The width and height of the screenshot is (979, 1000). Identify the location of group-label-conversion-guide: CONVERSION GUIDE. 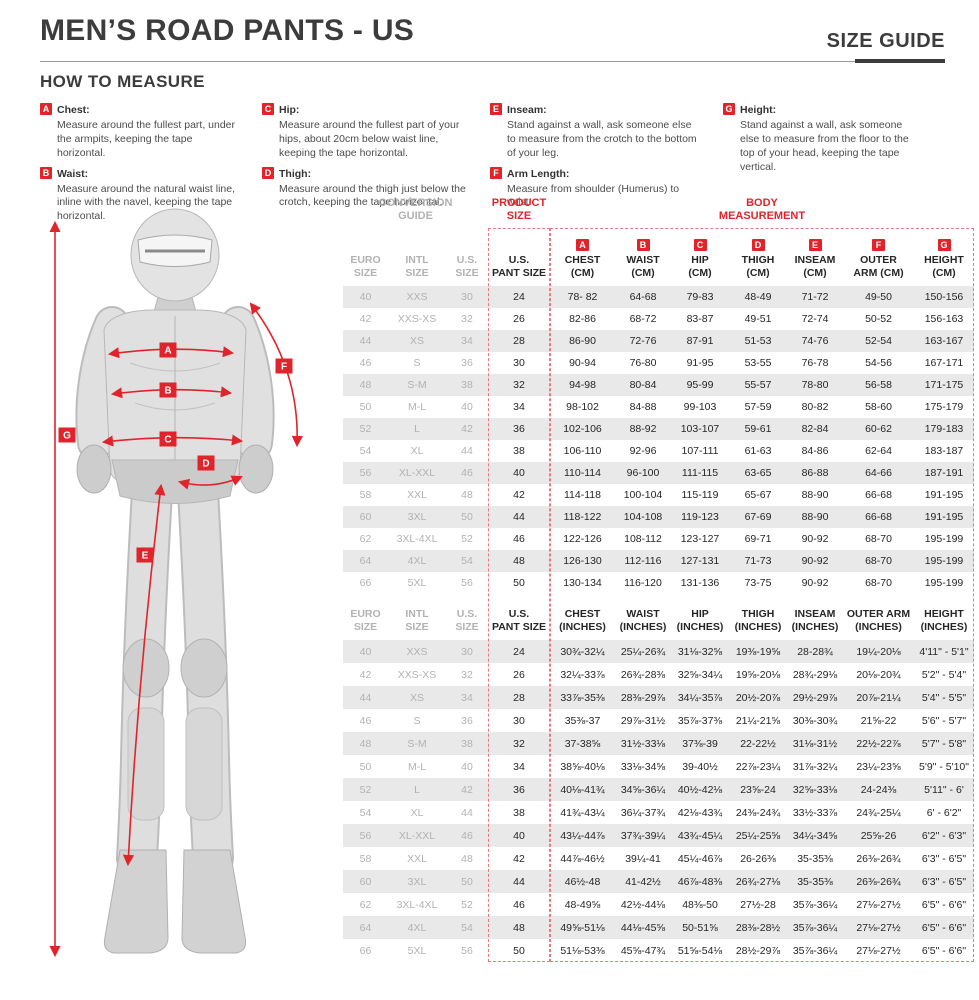
(415, 209).